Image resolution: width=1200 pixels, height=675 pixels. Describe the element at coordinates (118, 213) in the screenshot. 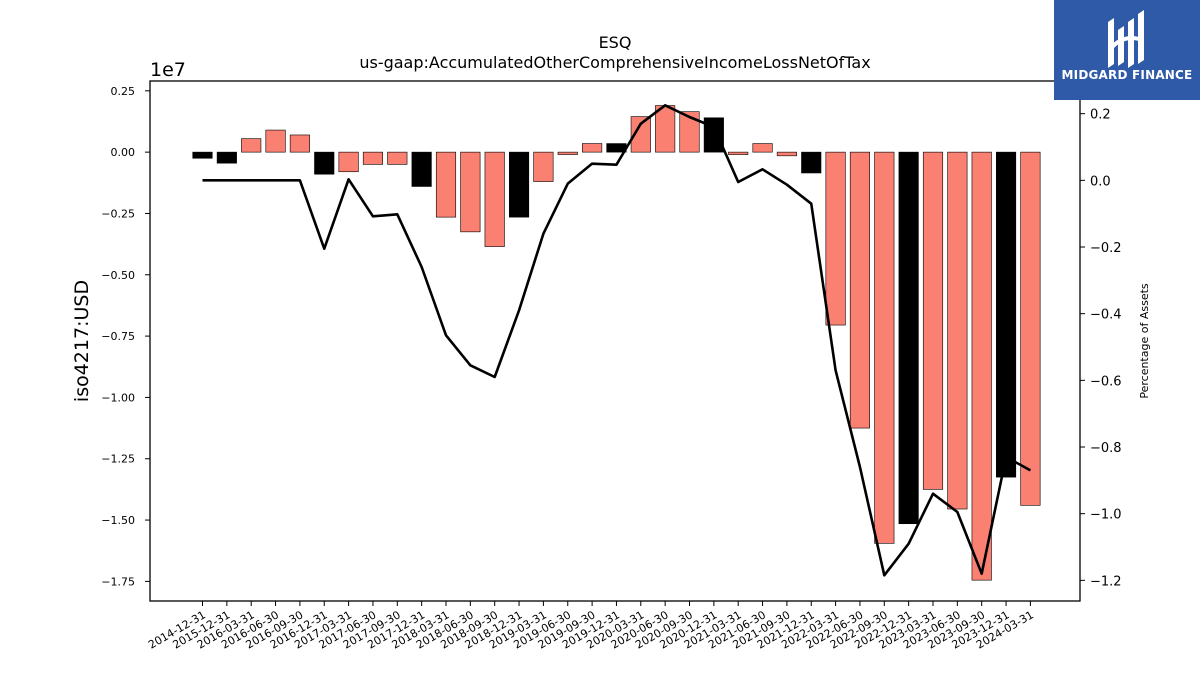

I see `y-tick-label: −0.25` at that location.